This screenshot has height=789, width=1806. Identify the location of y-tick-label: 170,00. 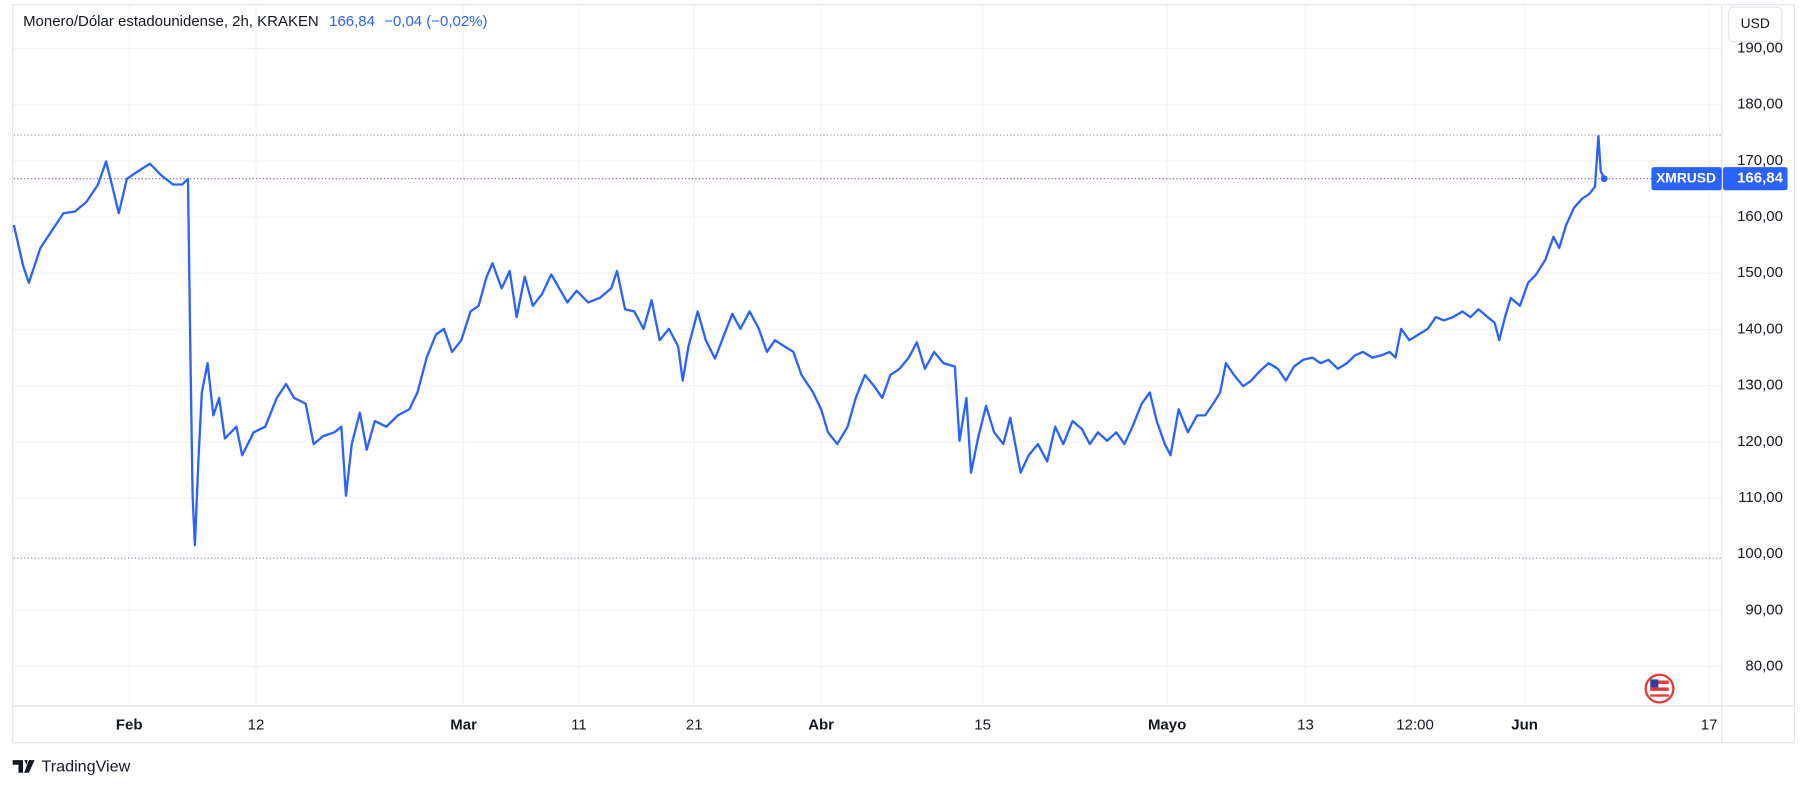
(1760, 160).